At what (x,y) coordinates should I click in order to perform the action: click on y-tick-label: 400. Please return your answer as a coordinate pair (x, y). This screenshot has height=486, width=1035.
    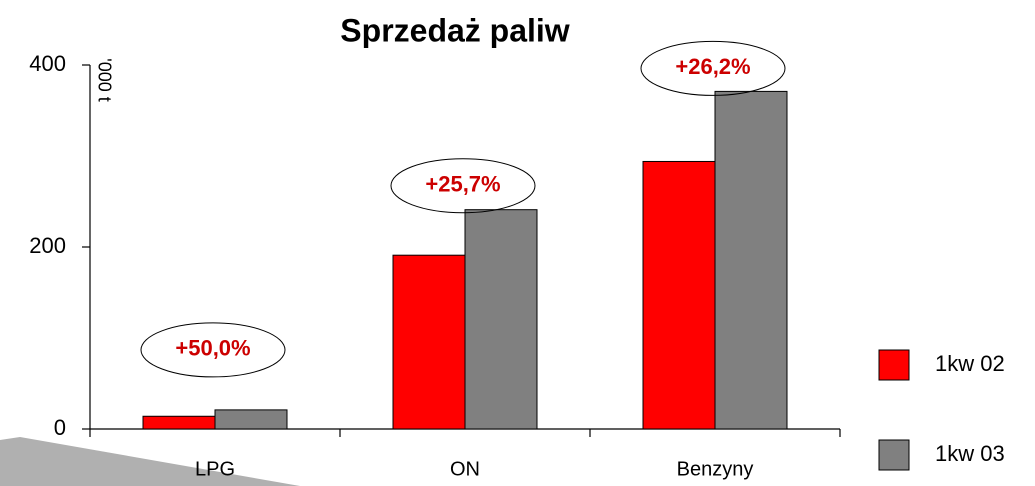
    Looking at the image, I should click on (47, 63).